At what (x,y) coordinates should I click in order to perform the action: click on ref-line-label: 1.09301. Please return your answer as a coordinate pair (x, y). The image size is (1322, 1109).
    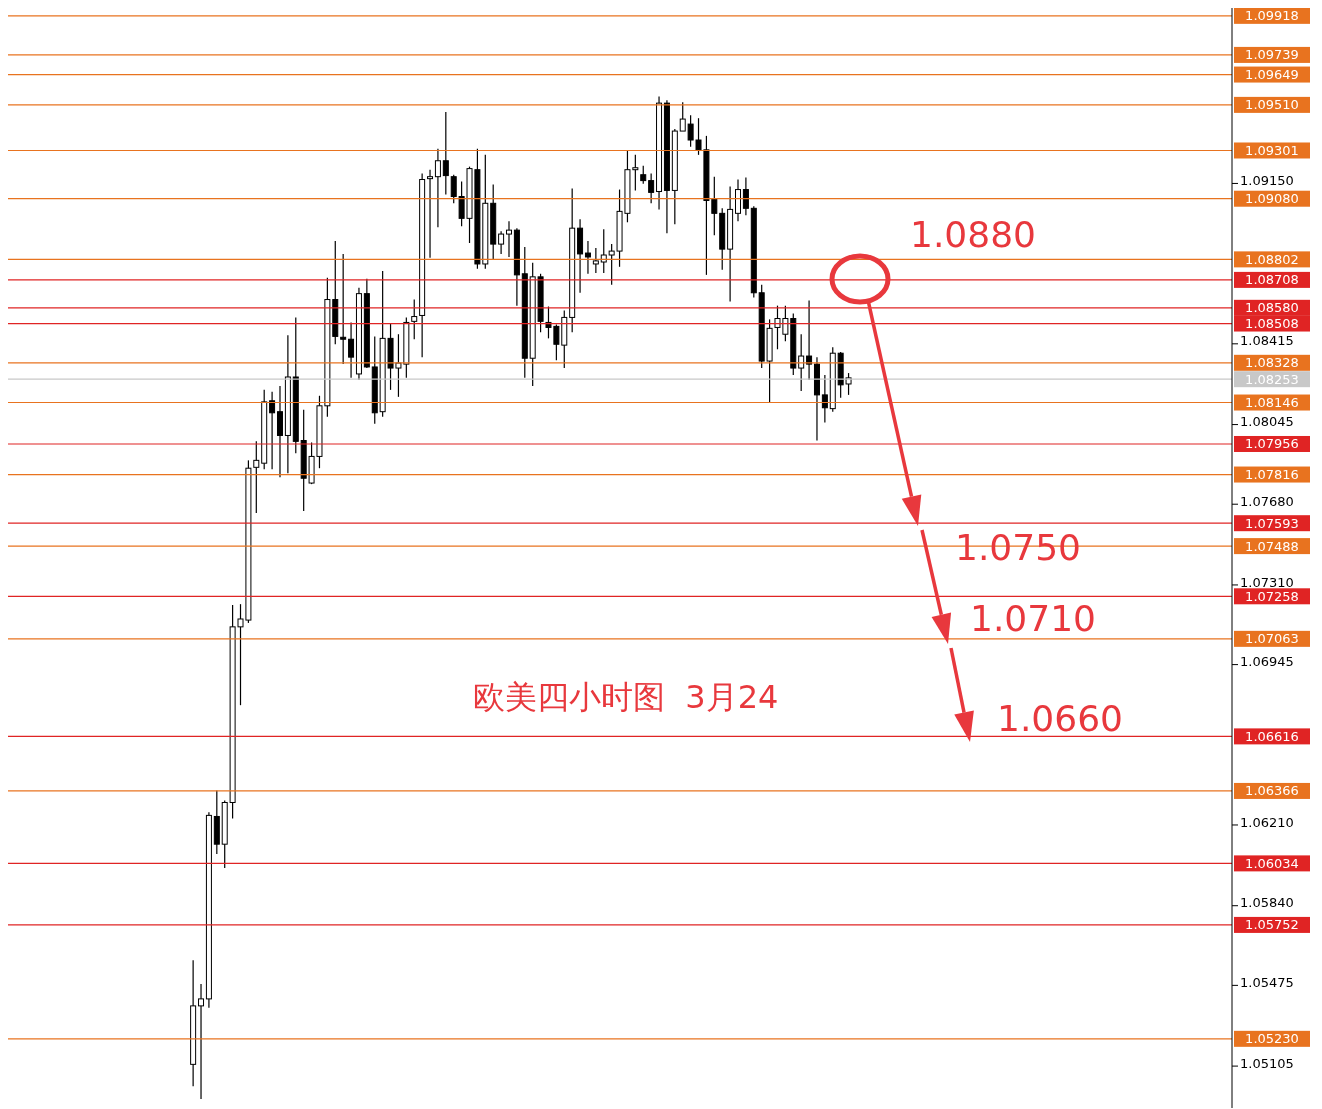
    Looking at the image, I should click on (1272, 150).